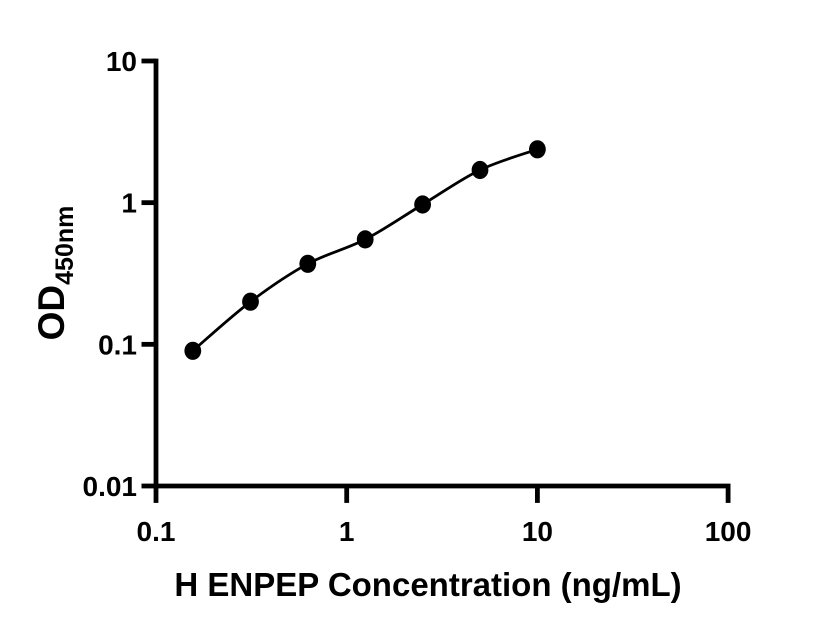 The height and width of the screenshot is (640, 816). I want to click on x-axis-title: H ENPEP Concentration (ng/mL), so click(427, 584).